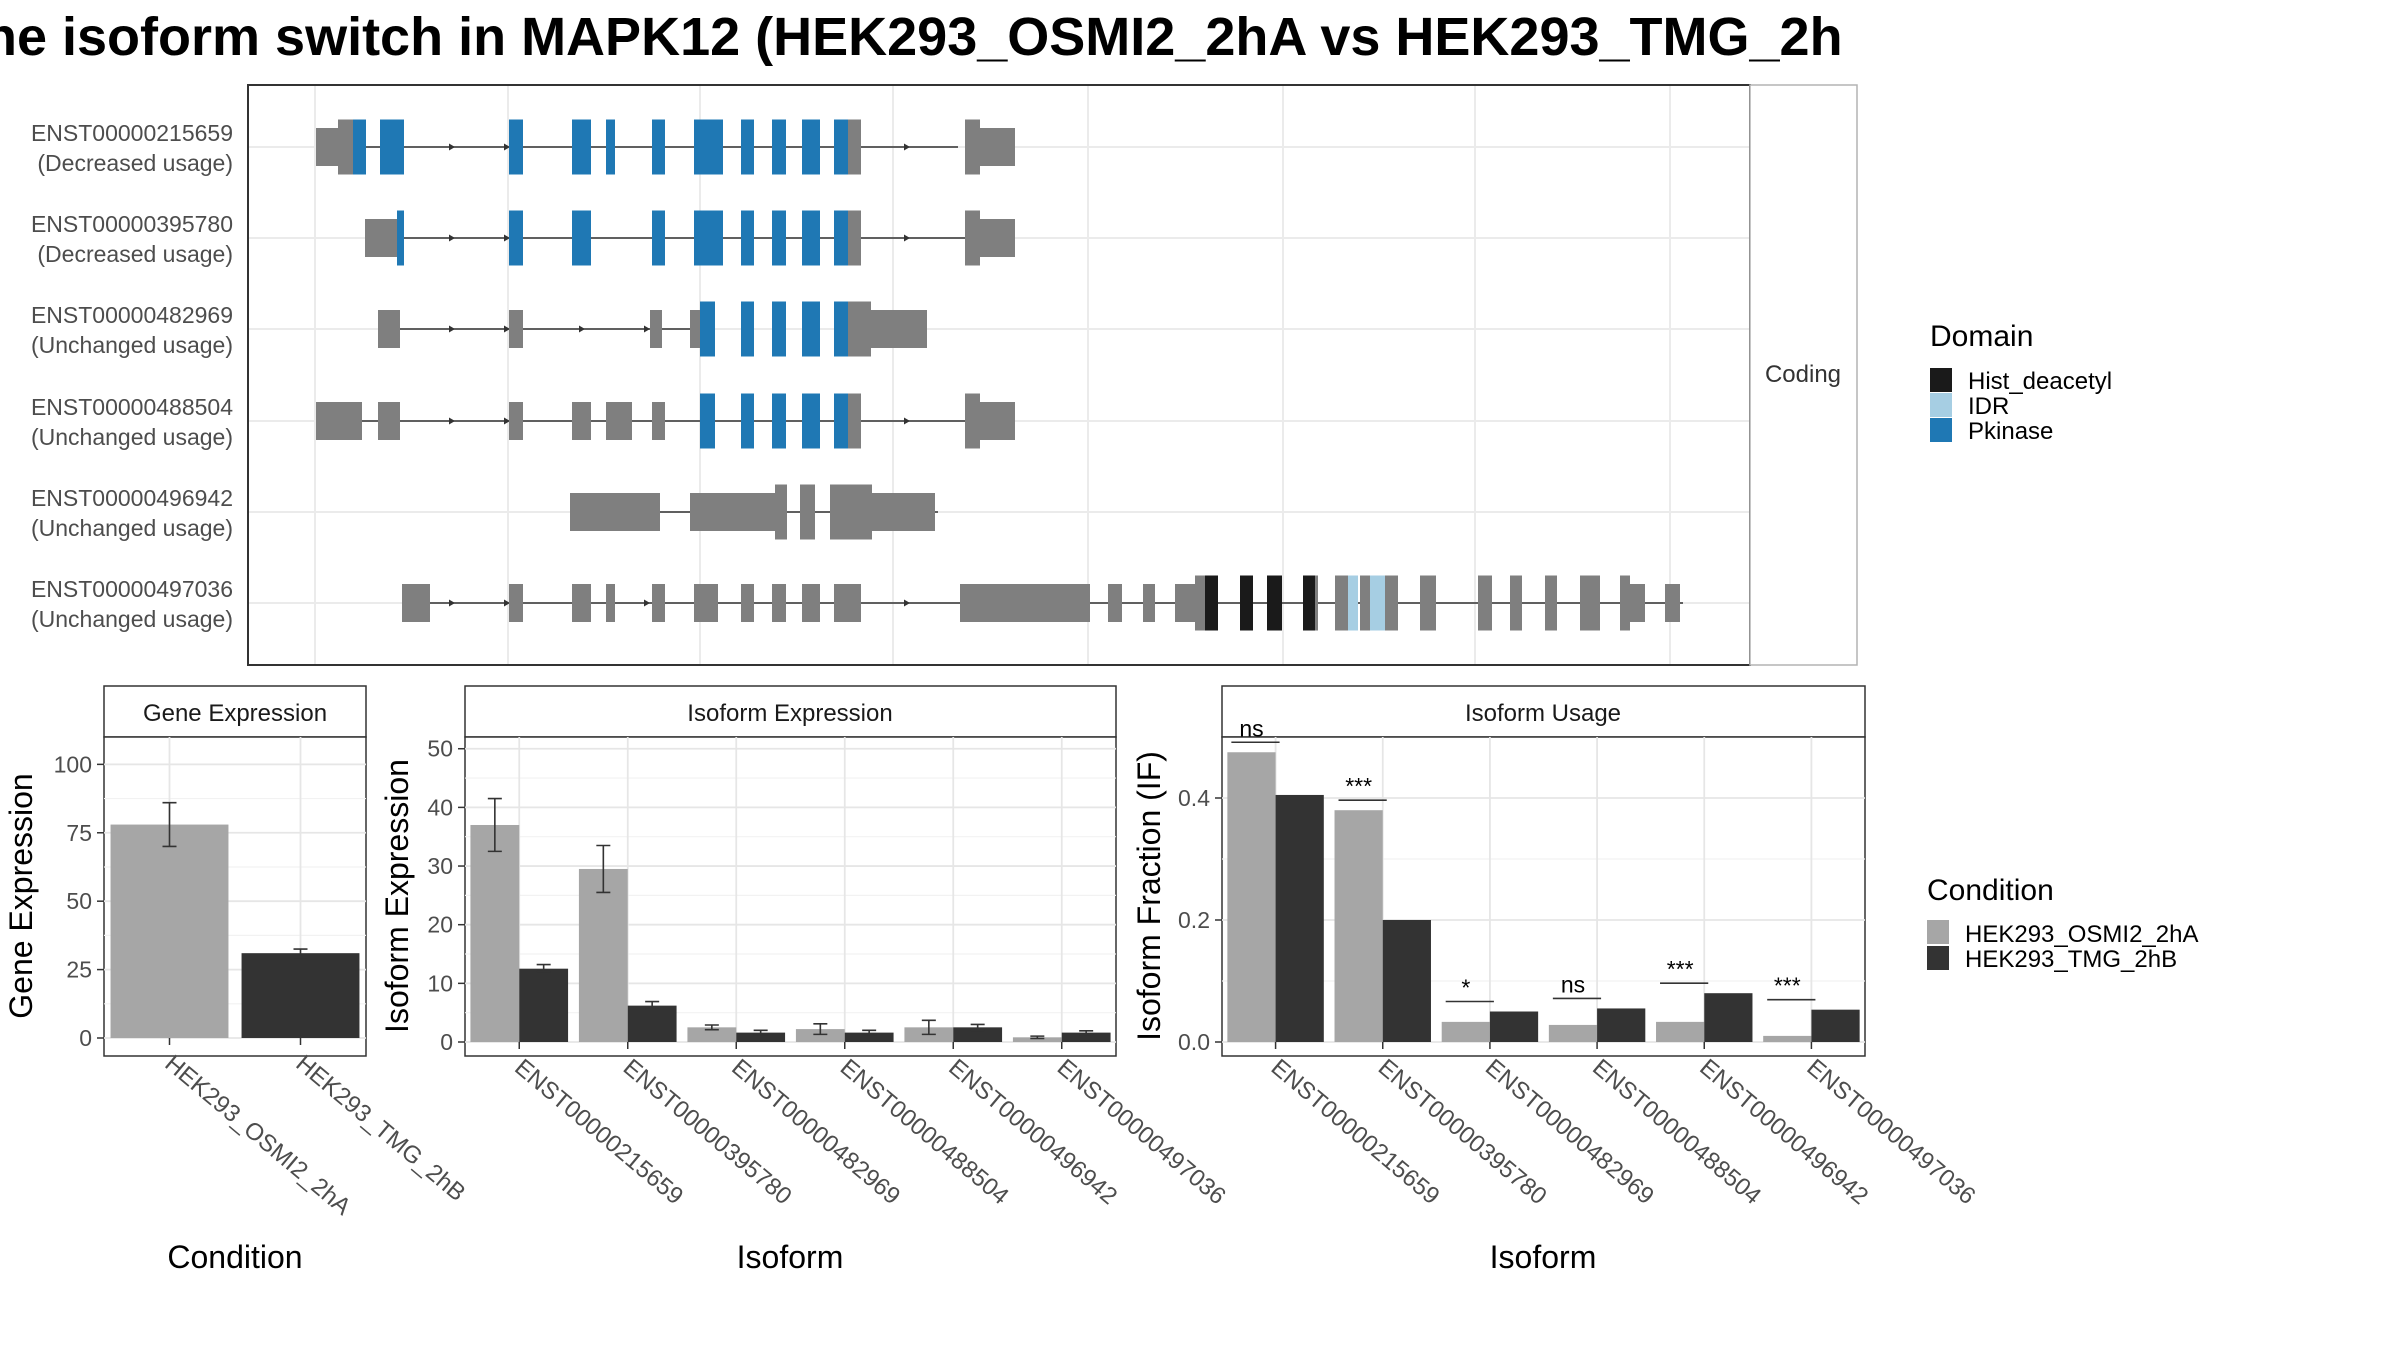 The image size is (2400, 1350). What do you see at coordinates (2010, 431) in the screenshot?
I see `legend-label-pkinase: Pkinase` at bounding box center [2010, 431].